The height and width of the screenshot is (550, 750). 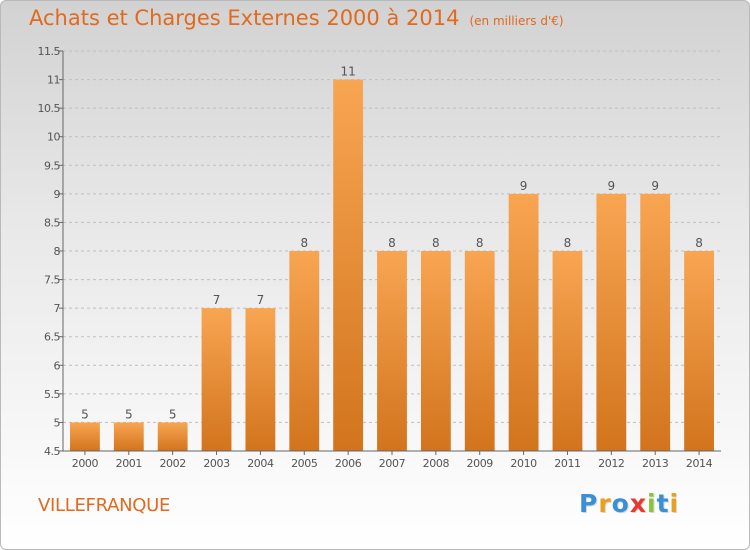 What do you see at coordinates (104, 505) in the screenshot?
I see `place-name: VILLEFRANQUE` at bounding box center [104, 505].